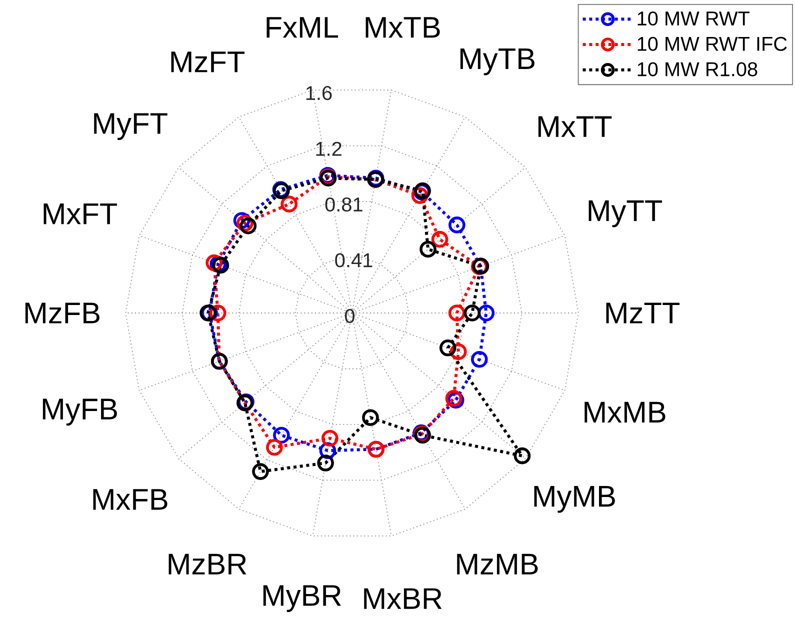 The height and width of the screenshot is (624, 795). Describe the element at coordinates (643, 313) in the screenshot. I see `spoke-label: MzTT` at that location.